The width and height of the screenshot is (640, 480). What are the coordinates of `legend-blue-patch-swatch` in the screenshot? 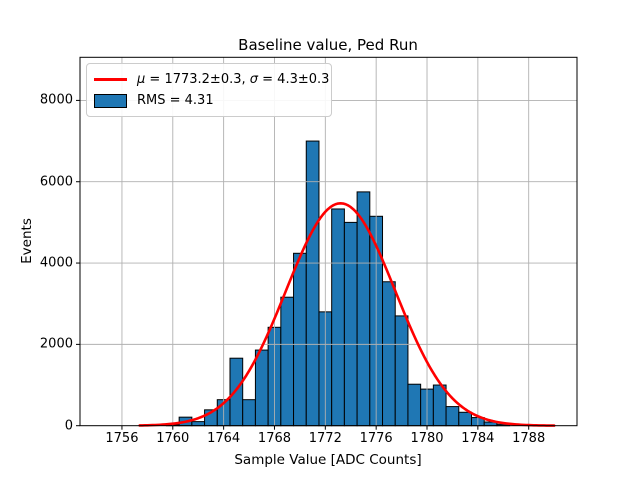 It's located at (110, 100).